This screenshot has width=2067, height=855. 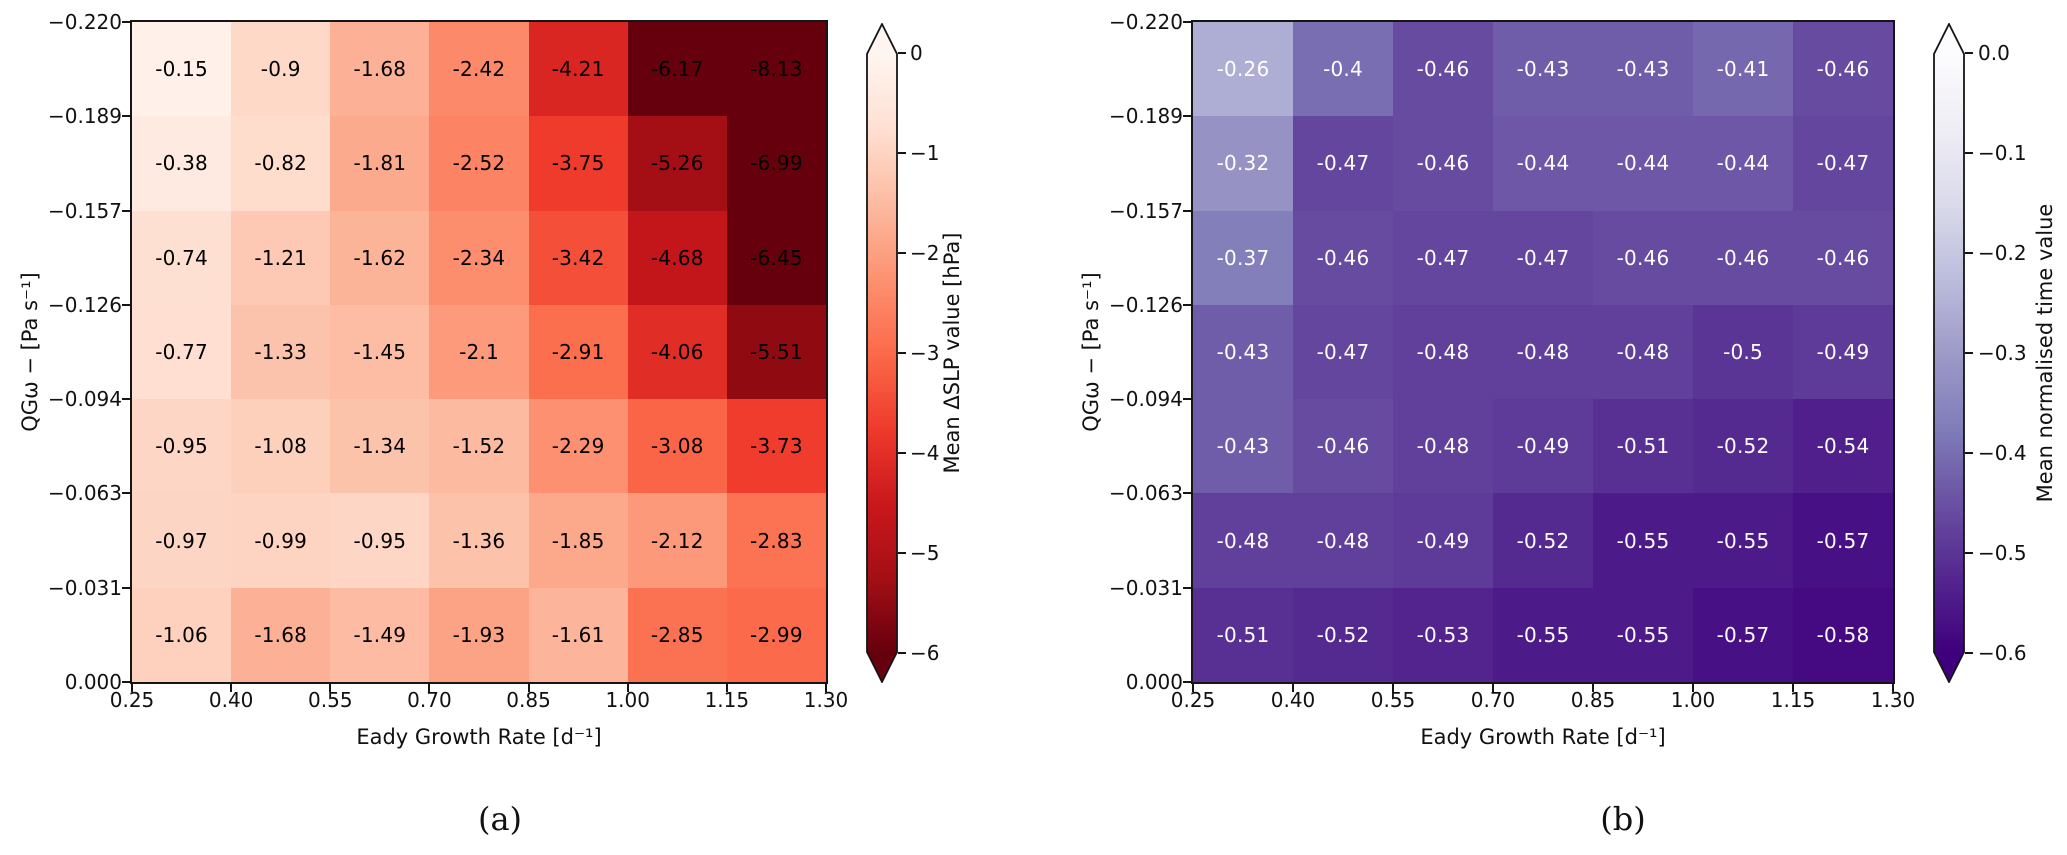 What do you see at coordinates (182, 257) in the screenshot?
I see `heatmap-cell: -0.74` at bounding box center [182, 257].